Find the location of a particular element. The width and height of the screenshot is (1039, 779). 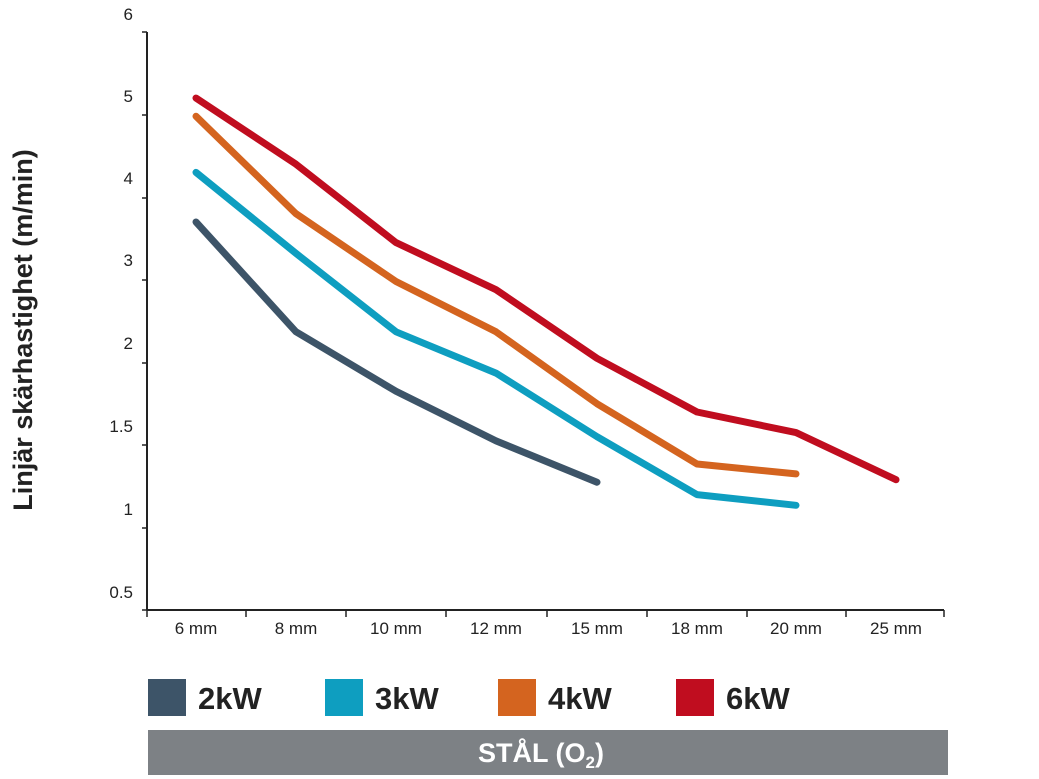

x-tick-label: 6 mm is located at coordinates (196, 628).